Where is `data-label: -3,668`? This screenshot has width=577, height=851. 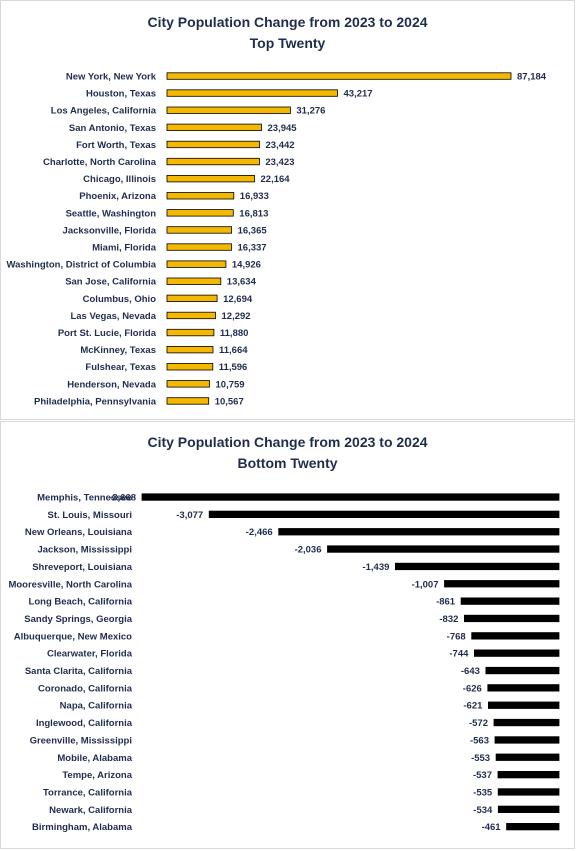
data-label: -3,668 is located at coordinates (122, 498).